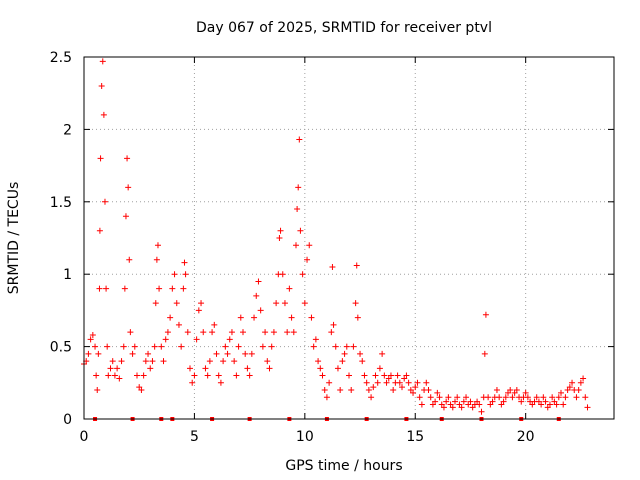 This screenshot has width=640, height=480. Describe the element at coordinates (67, 130) in the screenshot. I see `y-tick-label: 2` at that location.